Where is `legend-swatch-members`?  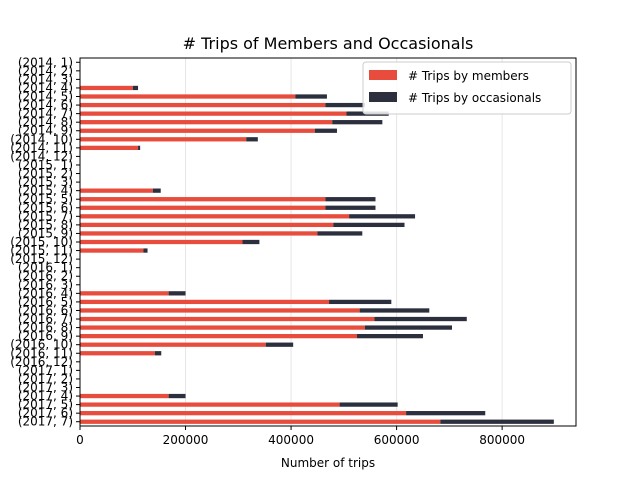
legend-swatch-members is located at coordinates (383, 75).